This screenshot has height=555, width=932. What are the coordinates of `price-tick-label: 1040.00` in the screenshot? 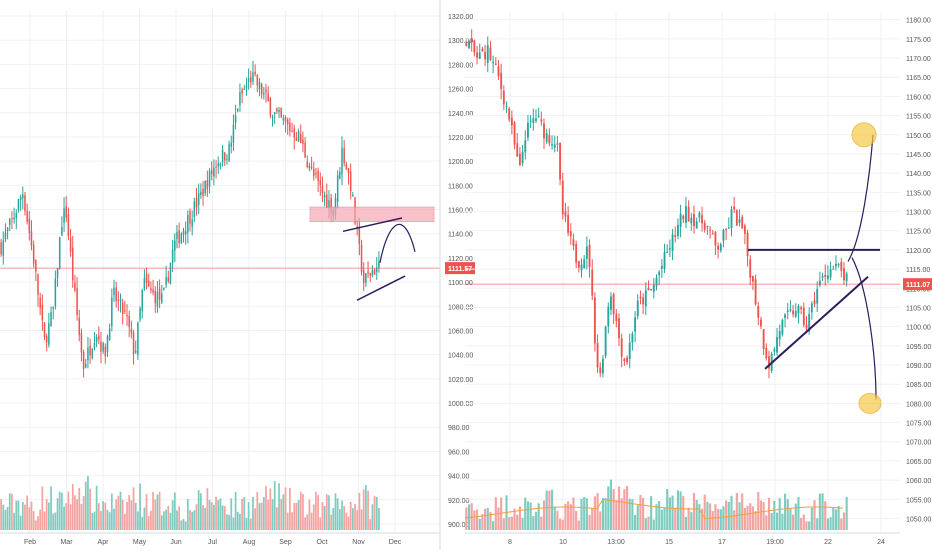 It's located at (460, 356).